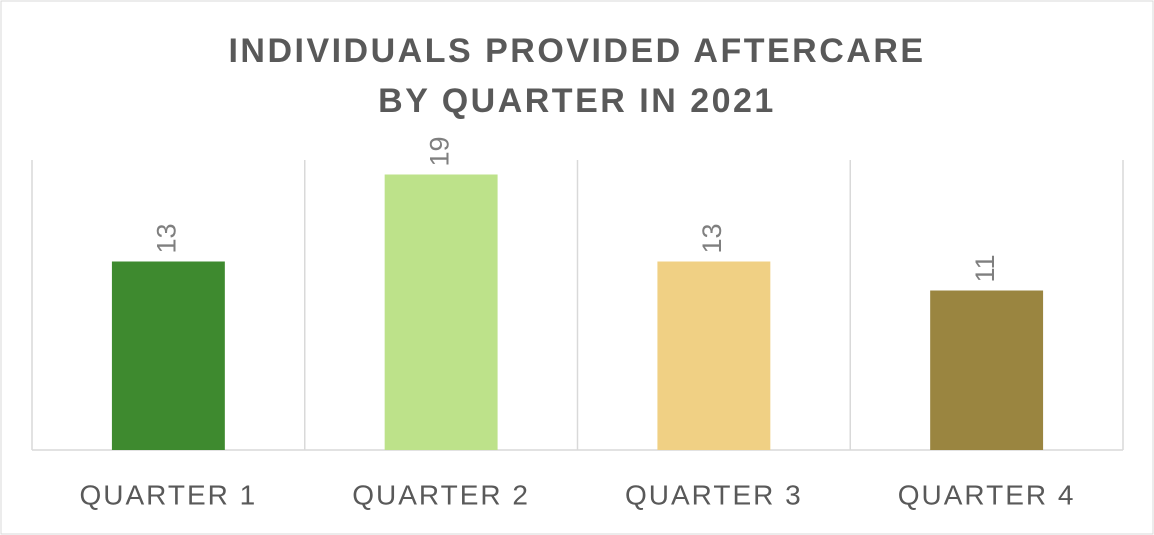  What do you see at coordinates (169, 494) in the screenshot?
I see `x-tick-label: QUARTER 1` at bounding box center [169, 494].